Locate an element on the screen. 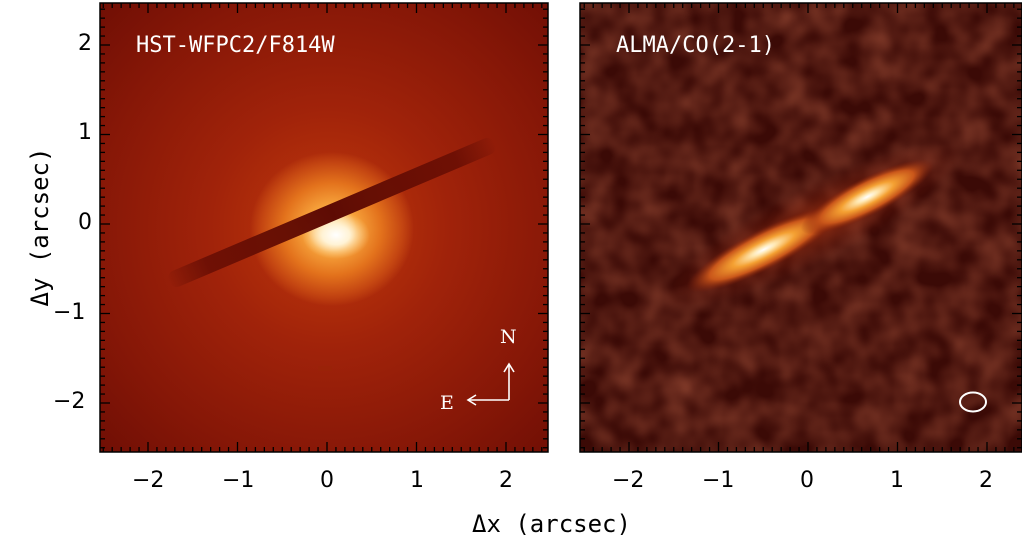 The image size is (1022, 548). hst-panel-label: HST-WFPC2/F814W is located at coordinates (235, 45).